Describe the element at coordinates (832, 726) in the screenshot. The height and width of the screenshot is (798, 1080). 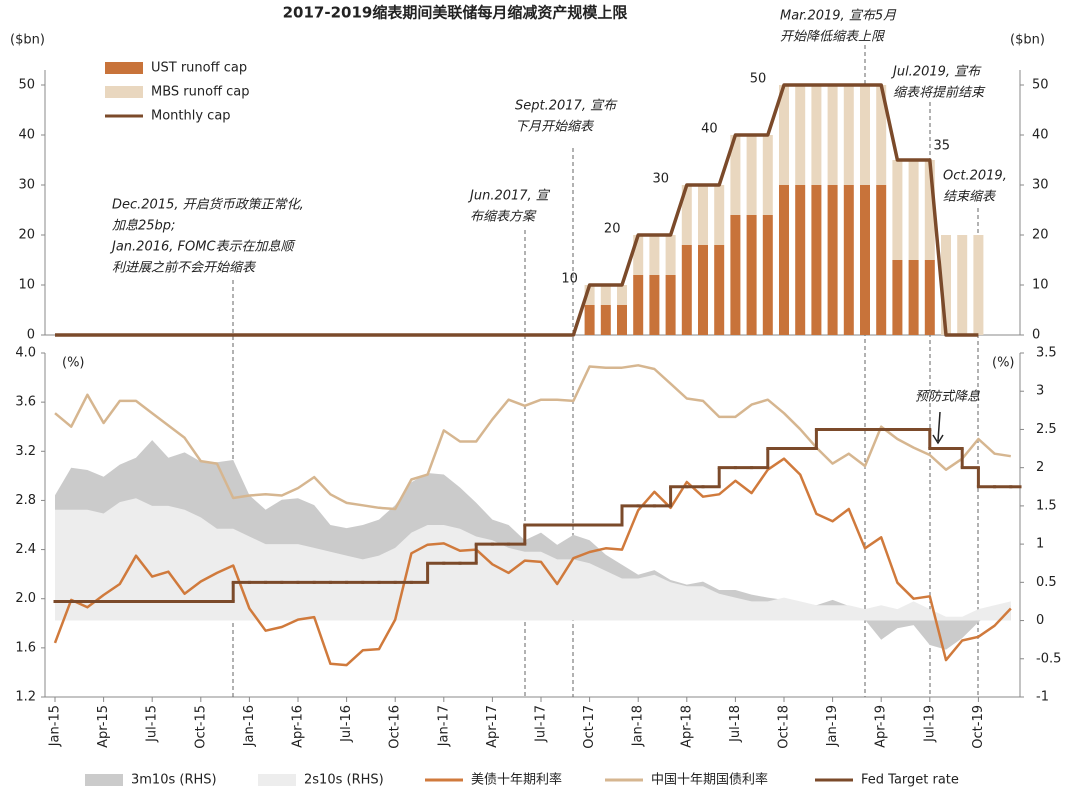
I see `x-tick-label: Jan-19` at that location.